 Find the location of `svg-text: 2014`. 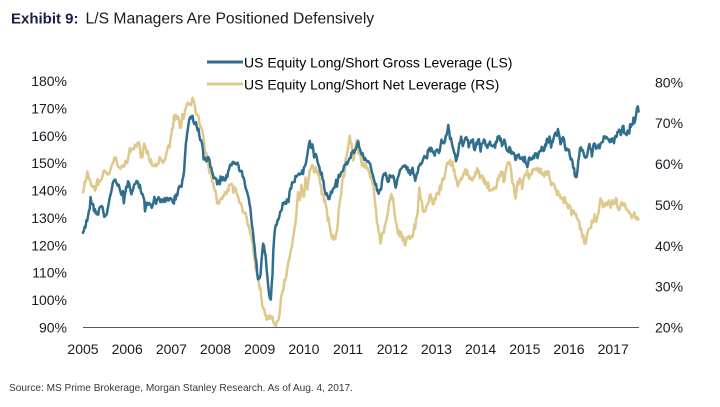

svg-text: 2014 is located at coordinates (480, 349).